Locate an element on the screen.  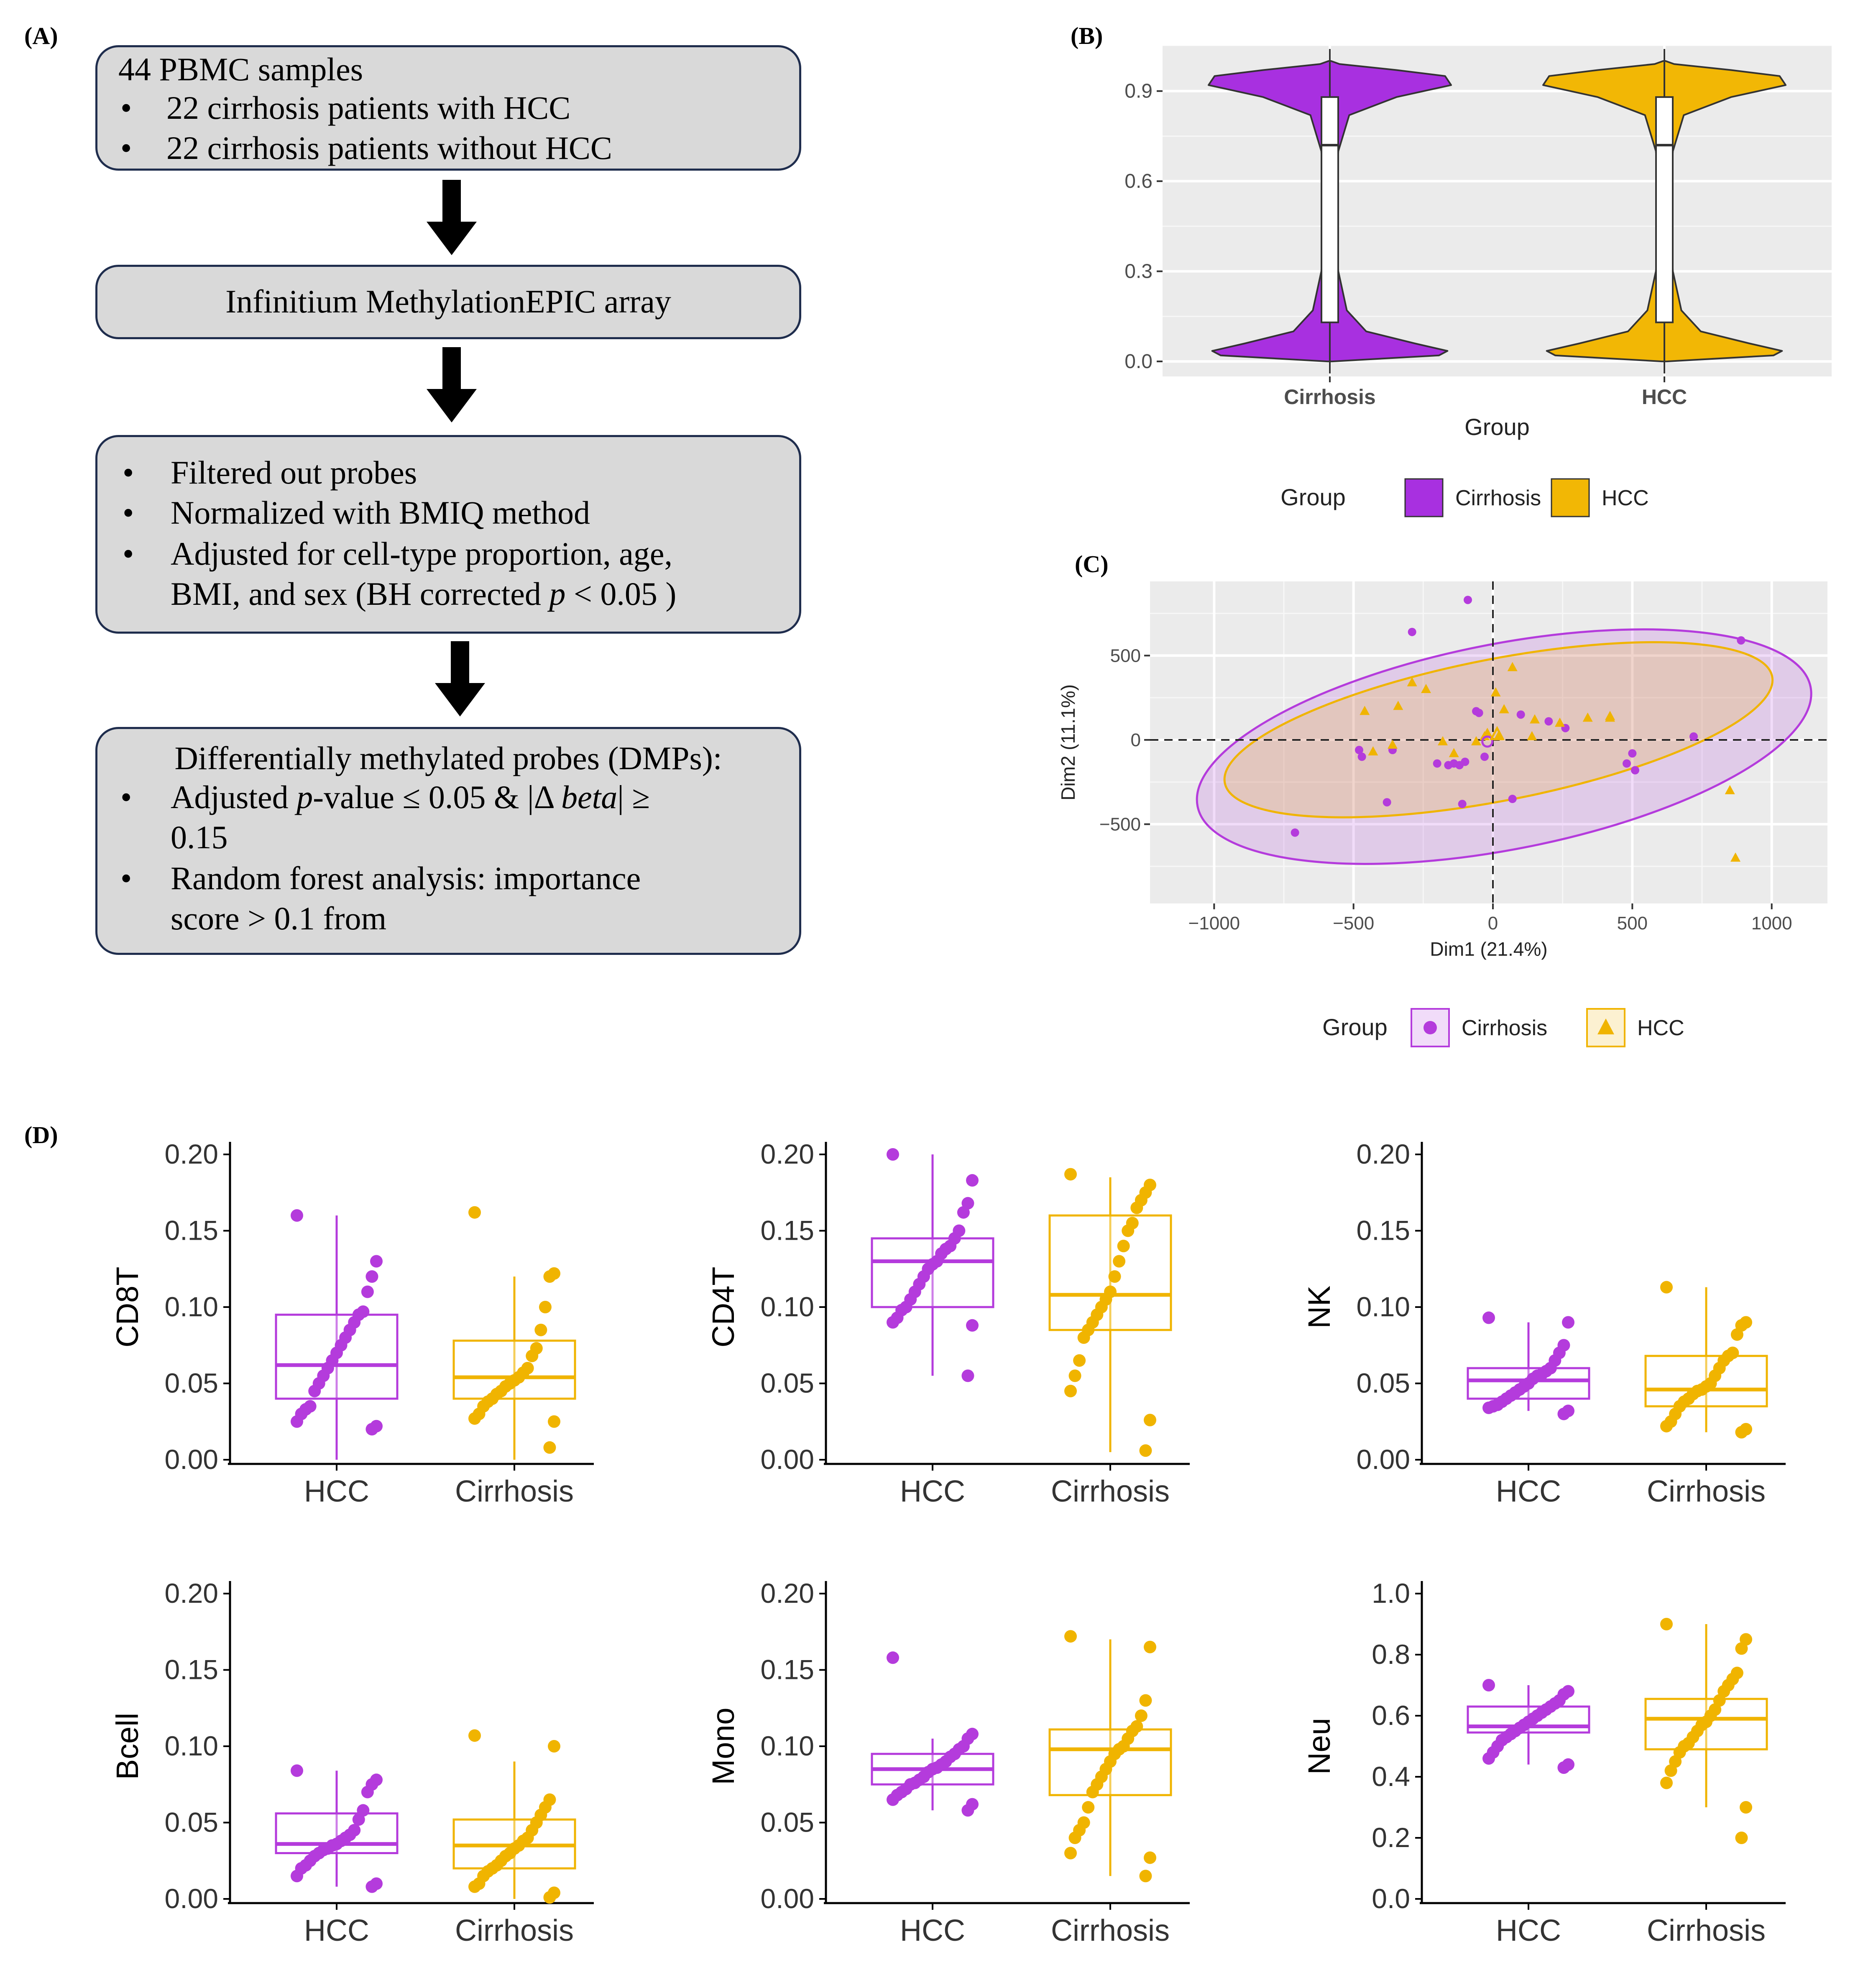
y-tick-label: 0.3 is located at coordinates (1139, 272).